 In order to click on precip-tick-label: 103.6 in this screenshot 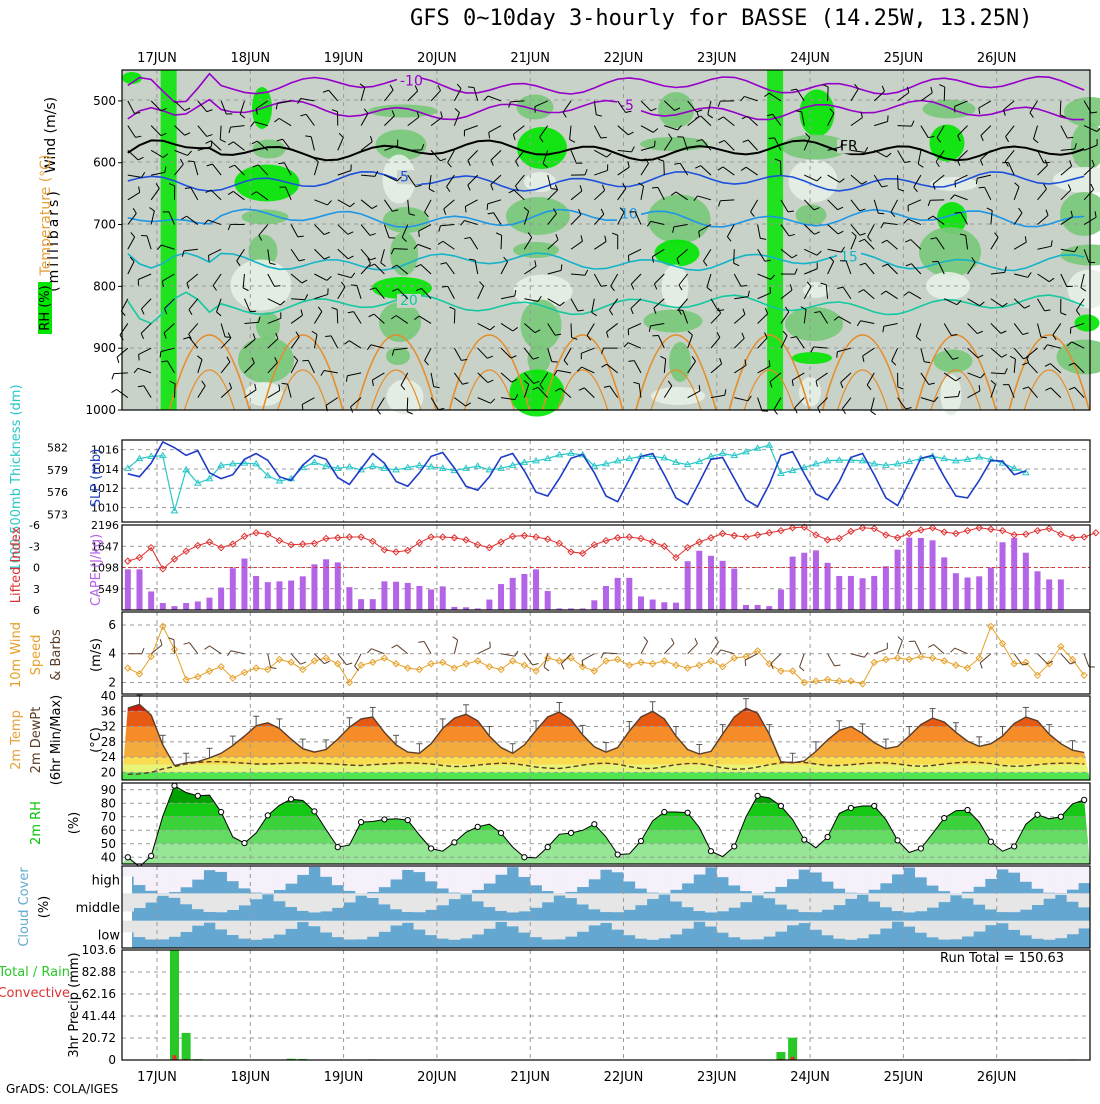, I will do `click(99, 950)`.